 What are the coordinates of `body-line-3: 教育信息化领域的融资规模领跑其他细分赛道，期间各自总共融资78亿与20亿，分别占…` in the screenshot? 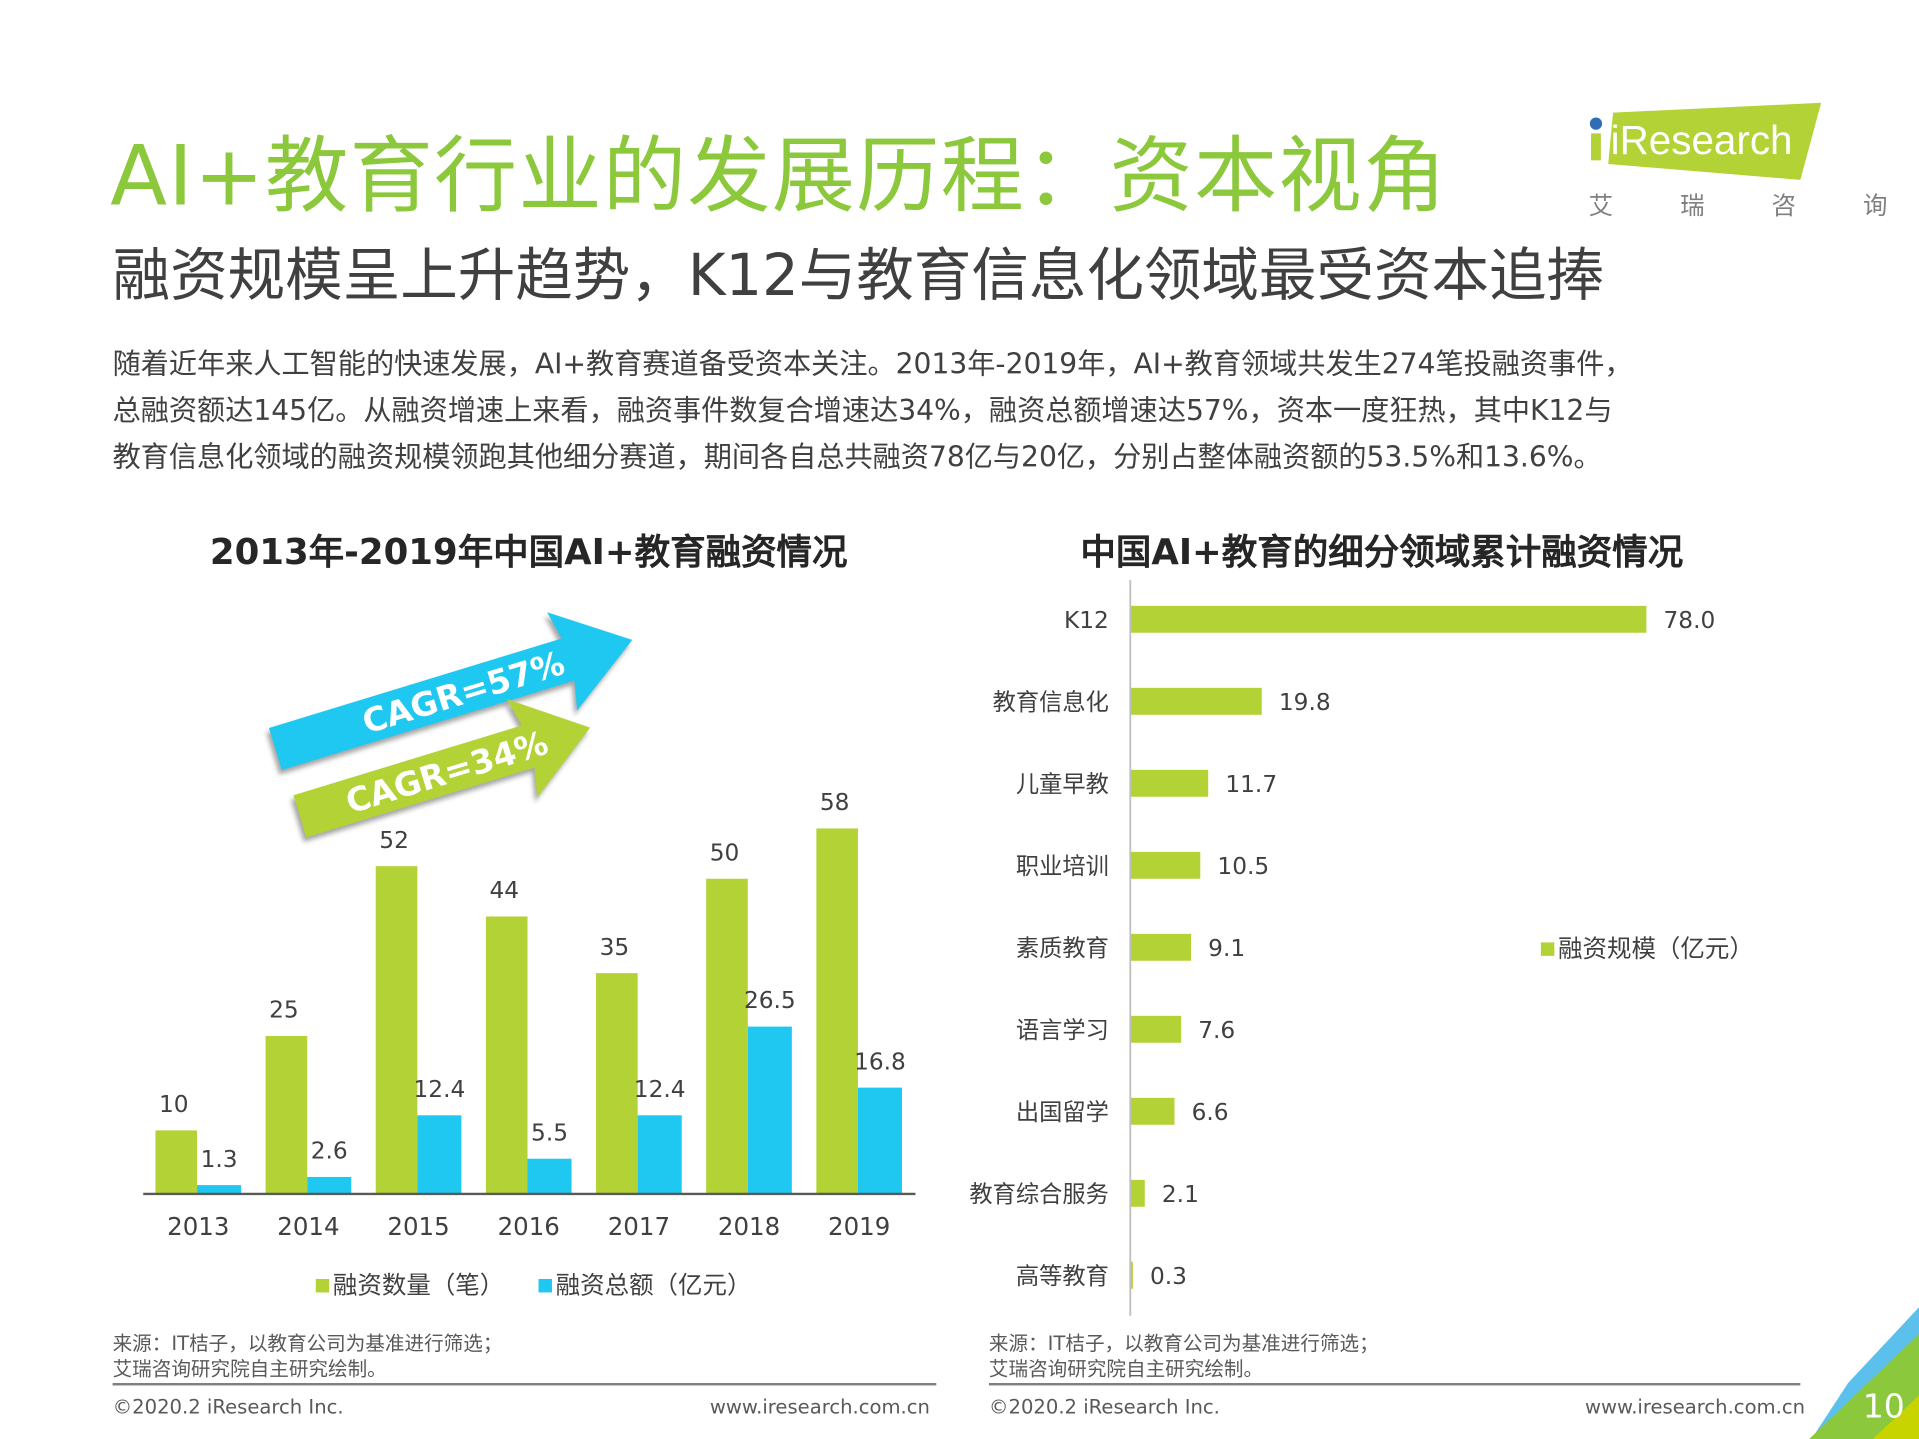 It's located at (857, 457).